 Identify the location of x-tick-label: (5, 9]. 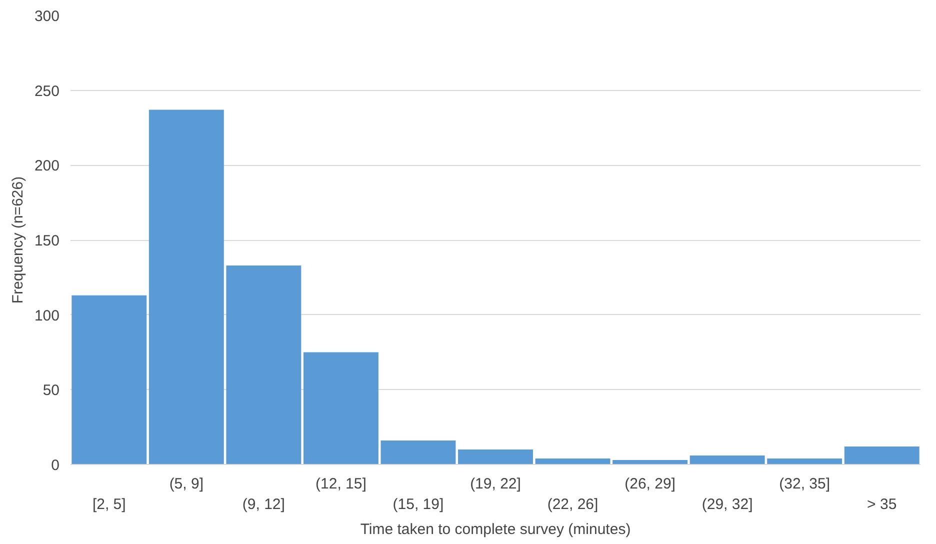
(186, 484).